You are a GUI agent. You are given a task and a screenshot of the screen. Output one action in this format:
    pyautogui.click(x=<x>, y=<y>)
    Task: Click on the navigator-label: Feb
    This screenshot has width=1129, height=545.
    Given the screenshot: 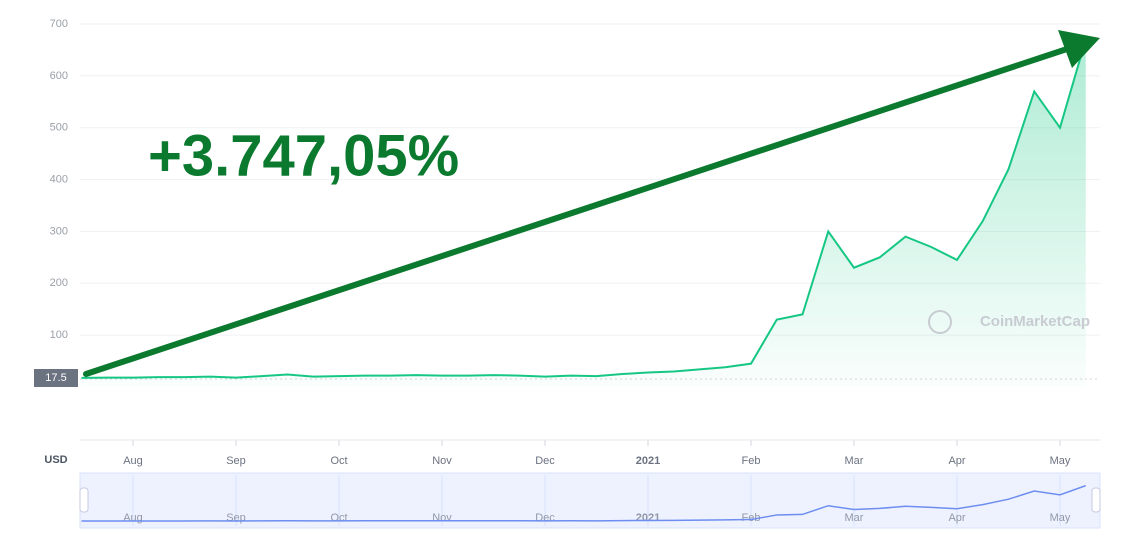 What is the action you would take?
    pyautogui.click(x=751, y=518)
    